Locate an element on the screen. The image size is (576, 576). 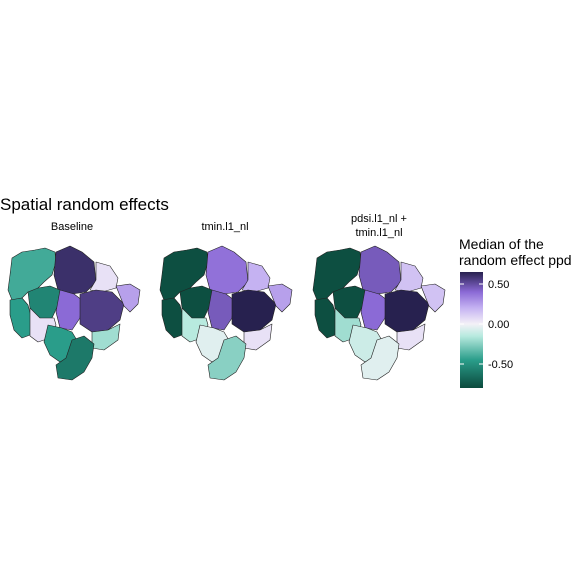
region-pdsi-tmin-northeast is located at coordinates (409, 277).